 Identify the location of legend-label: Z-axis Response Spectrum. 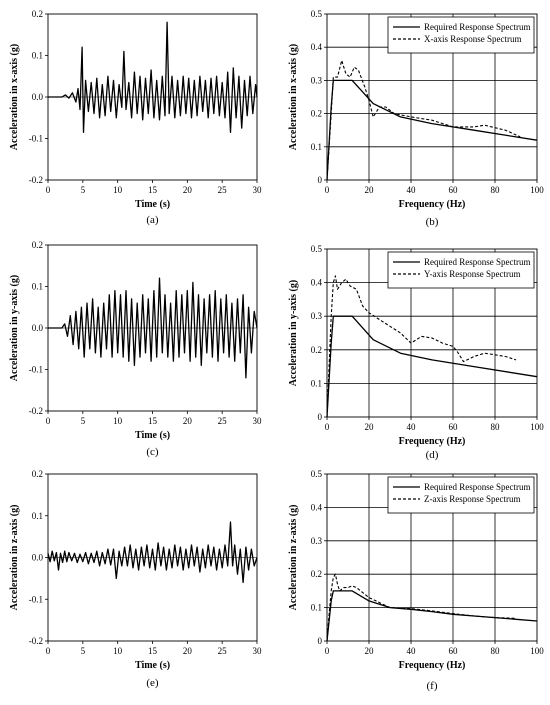
(472, 499).